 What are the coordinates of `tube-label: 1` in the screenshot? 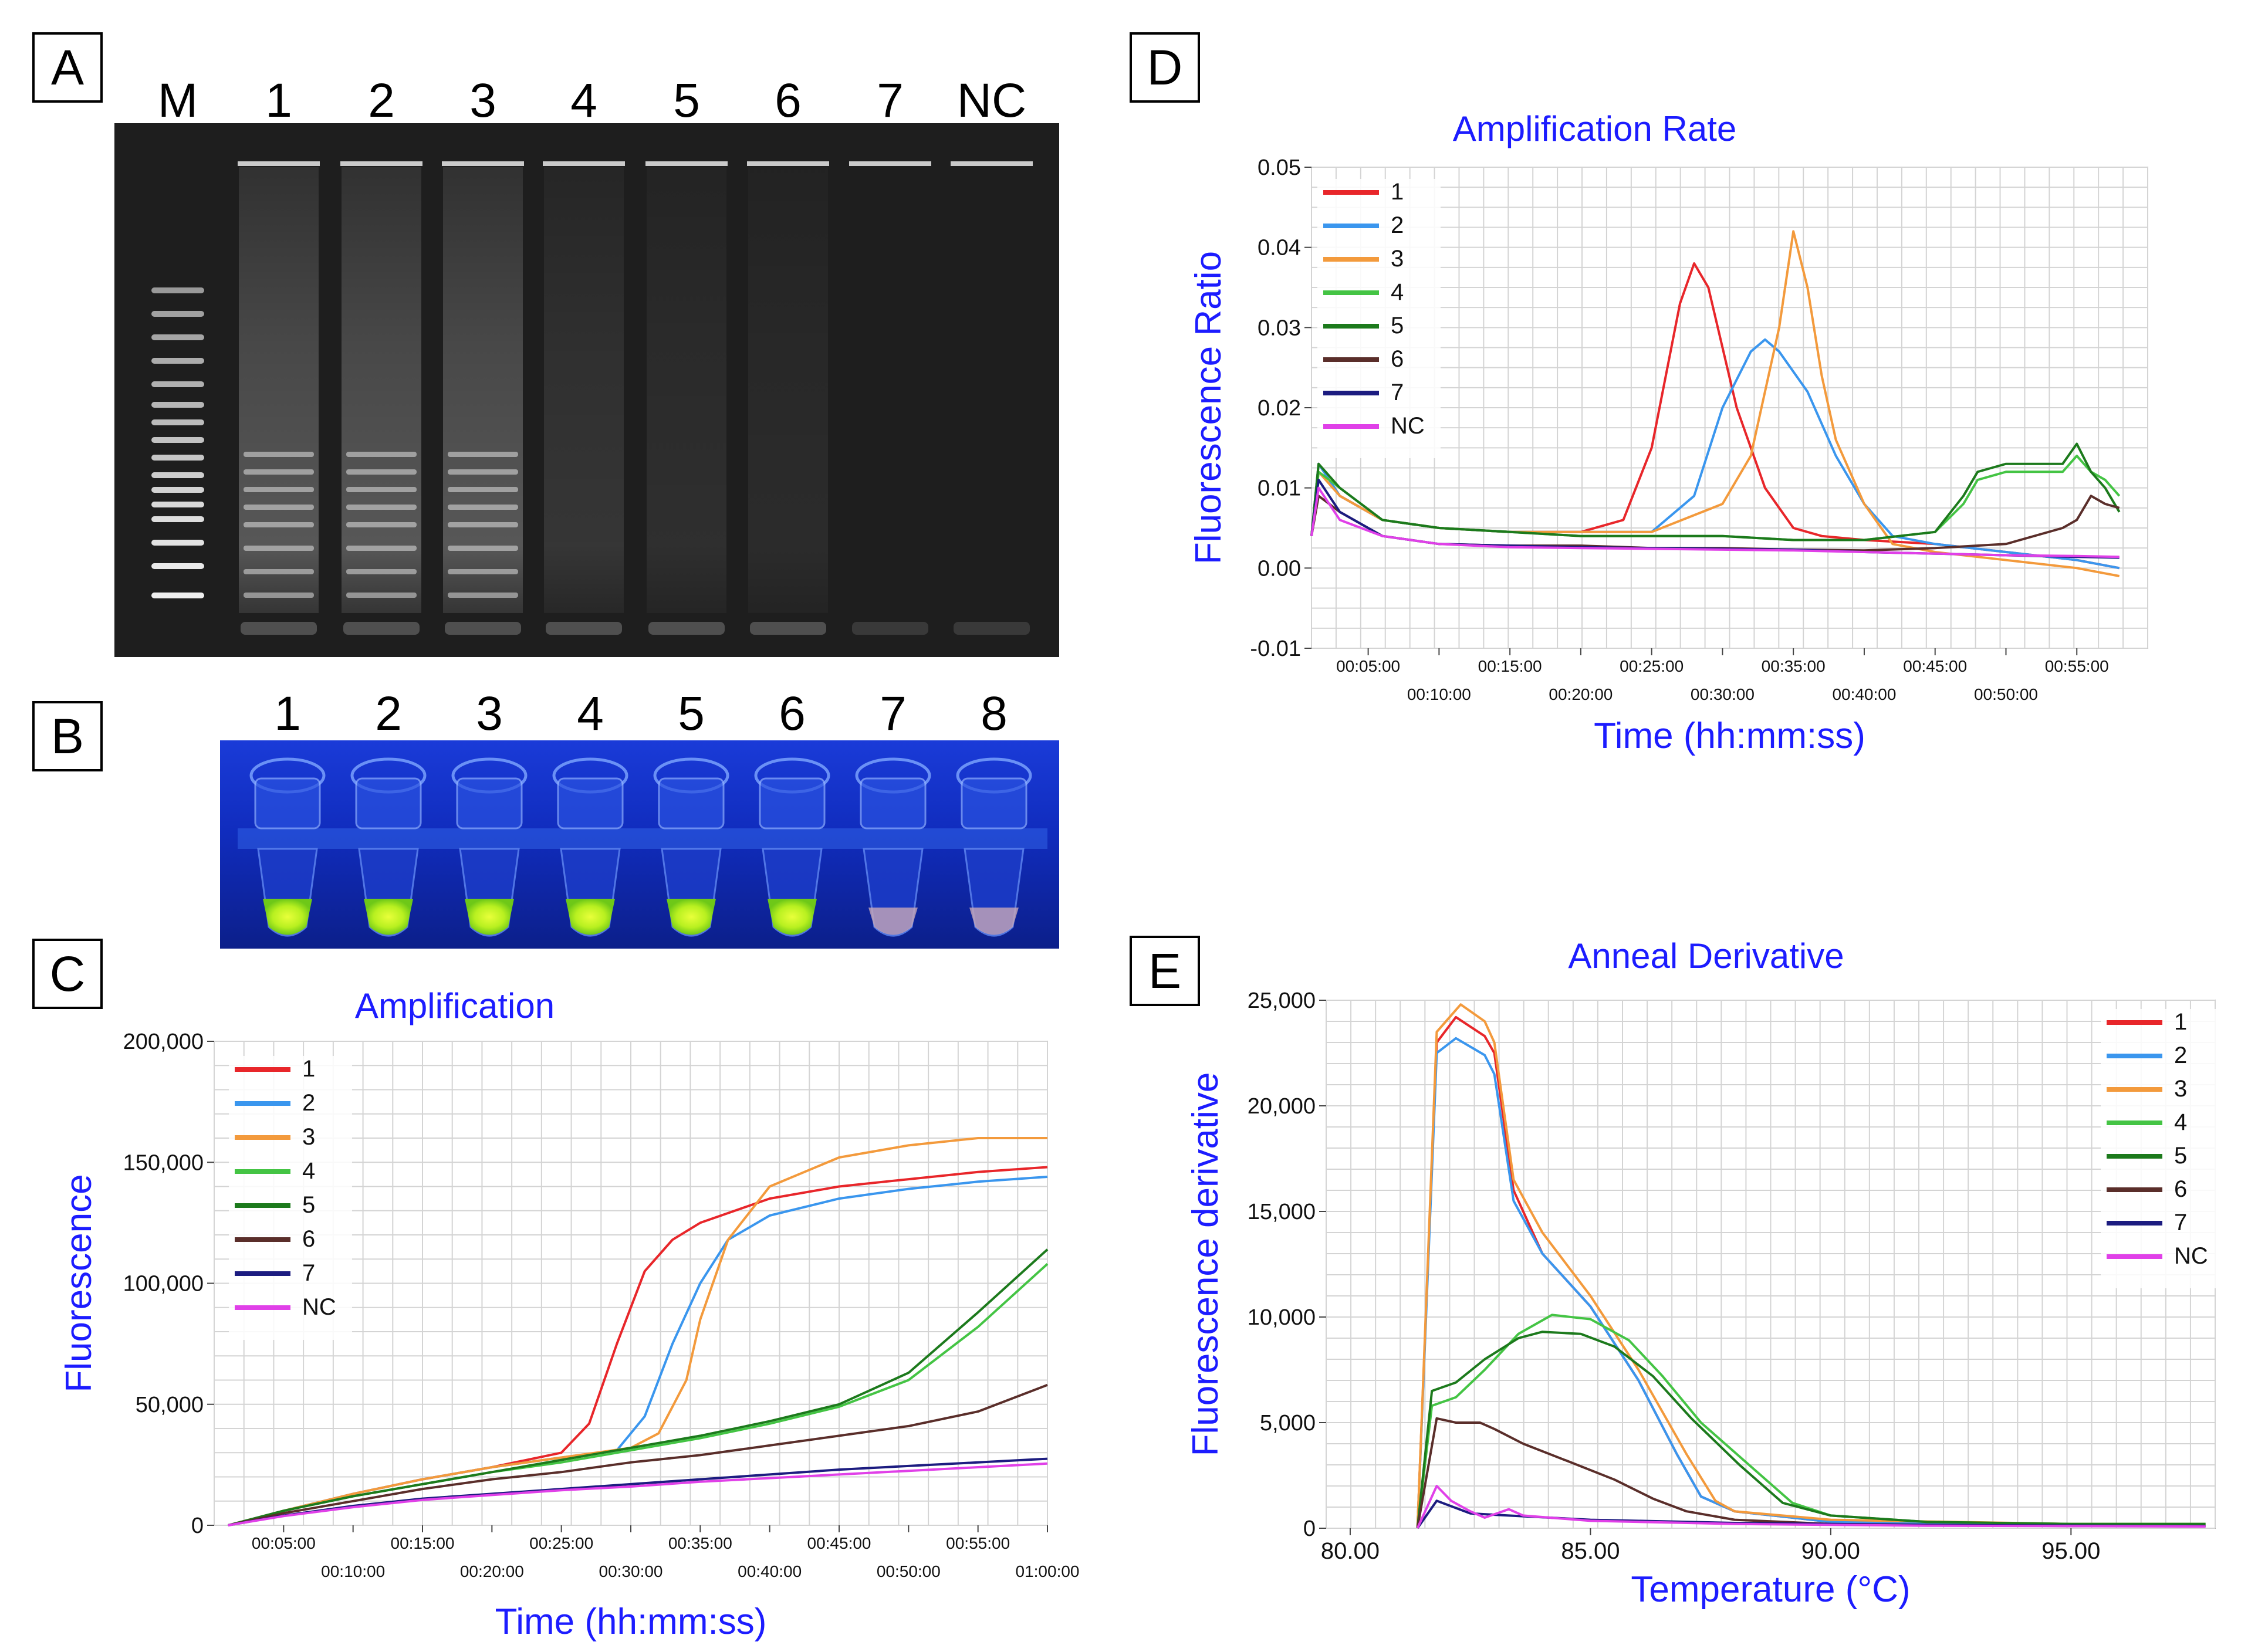 It's located at (287, 714).